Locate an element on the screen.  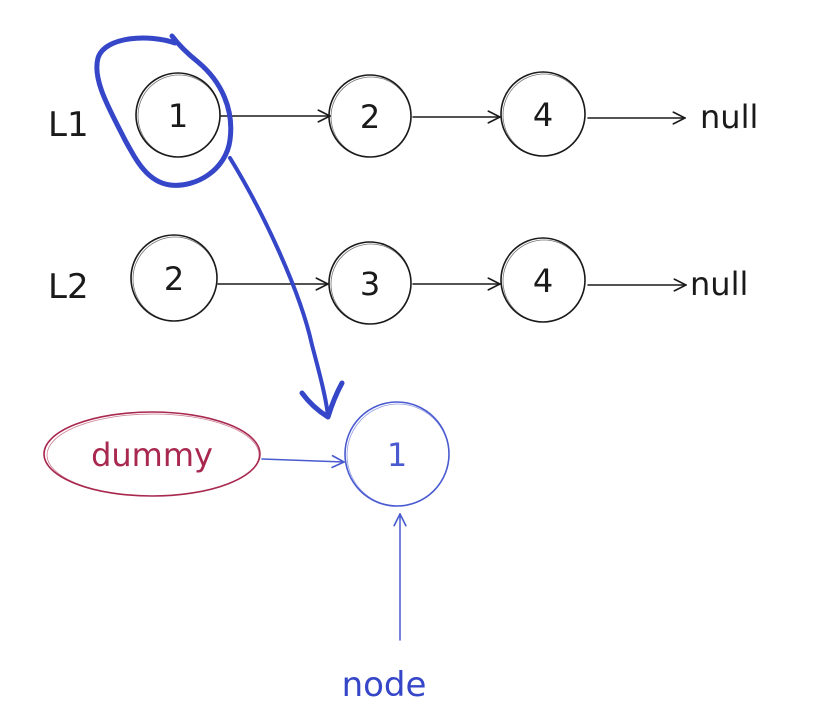
dummy-node: dummy is located at coordinates (152, 454).